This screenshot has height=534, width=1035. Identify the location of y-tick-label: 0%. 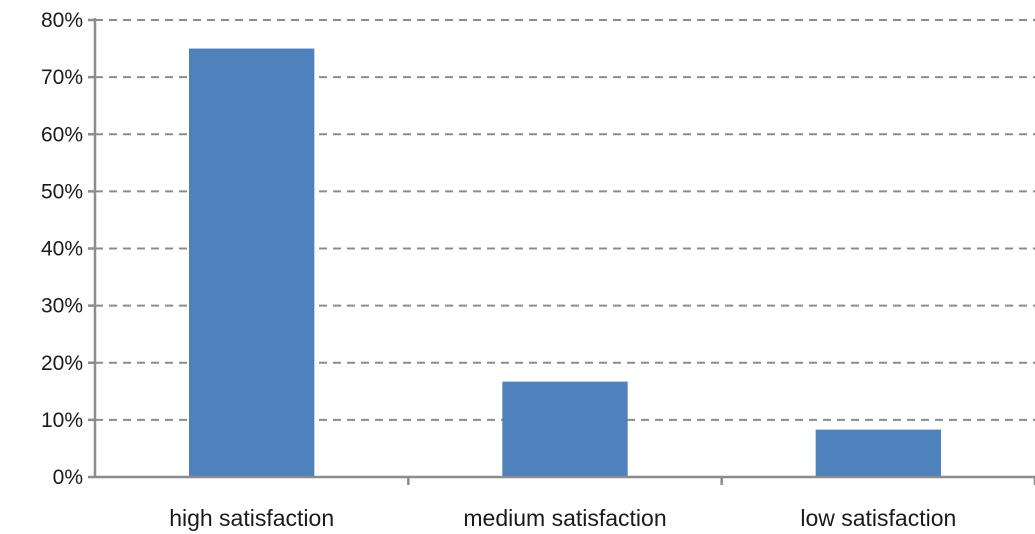
(68, 477).